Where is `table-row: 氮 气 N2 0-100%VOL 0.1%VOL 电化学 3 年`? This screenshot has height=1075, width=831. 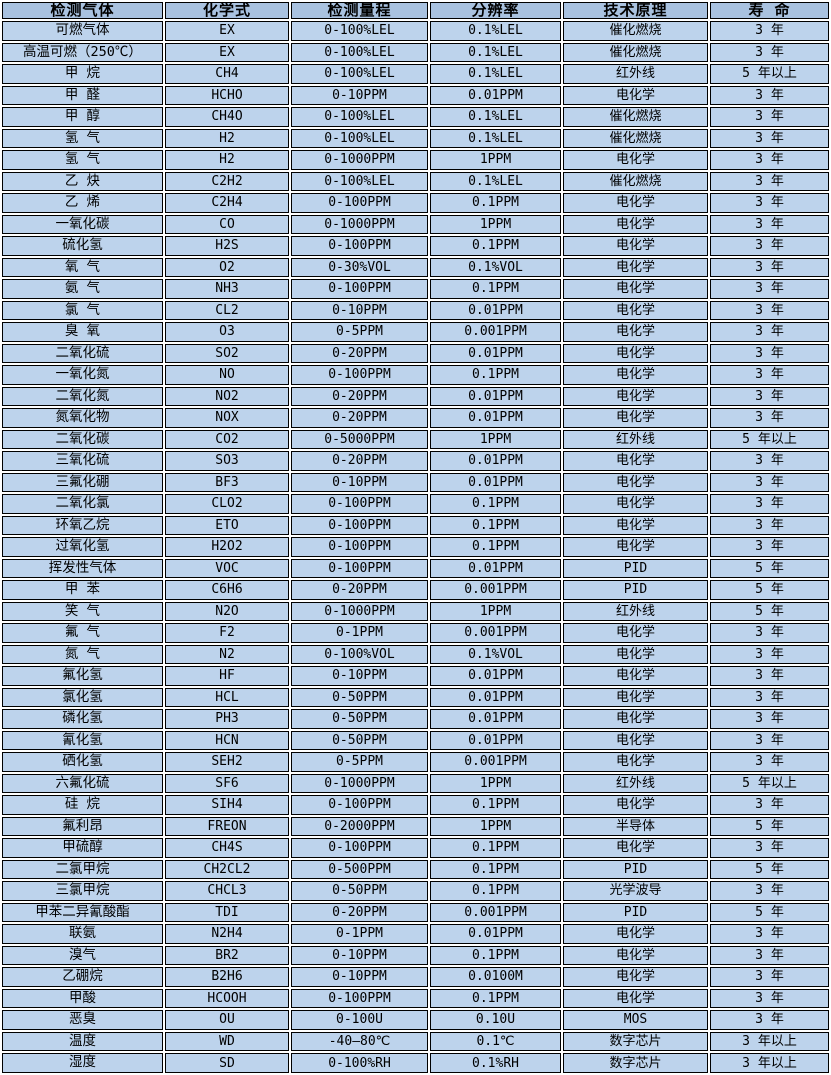
table-row: 氮 气 N2 0-100%VOL 0.1%VOL 电化学 3 年 is located at coordinates (415, 654).